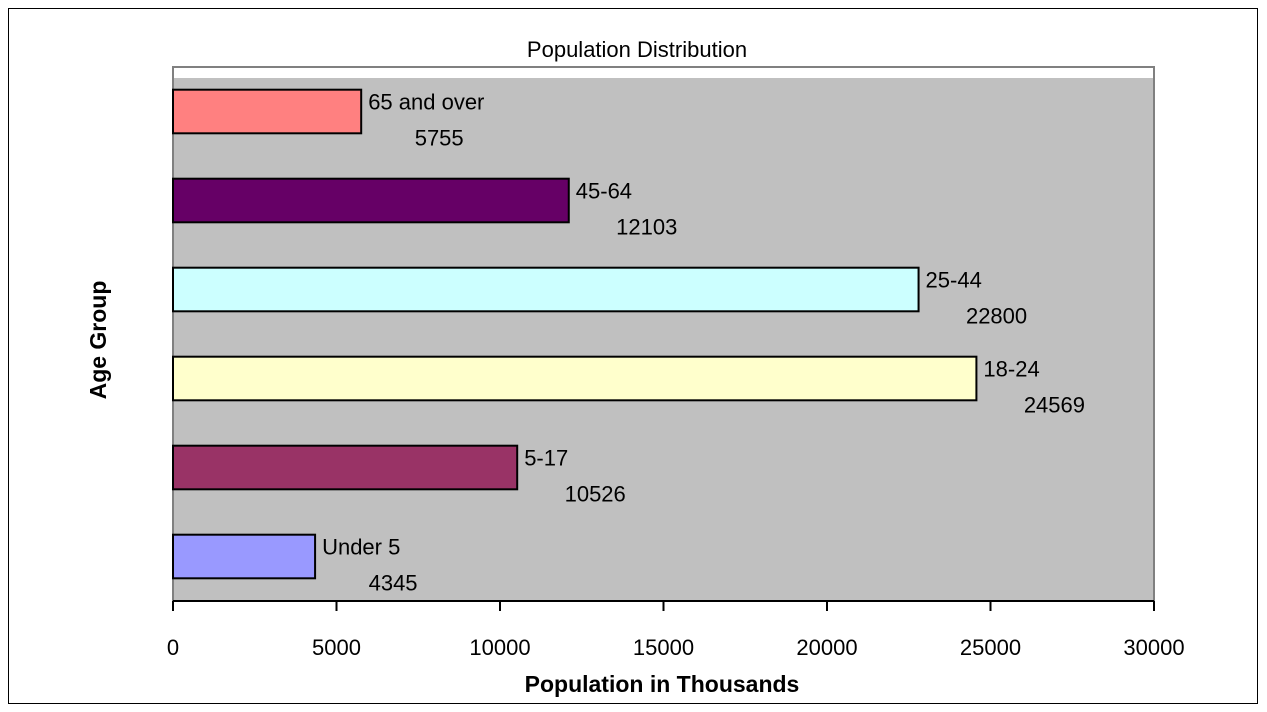  I want to click on data-label-category: 25-44, so click(954, 280).